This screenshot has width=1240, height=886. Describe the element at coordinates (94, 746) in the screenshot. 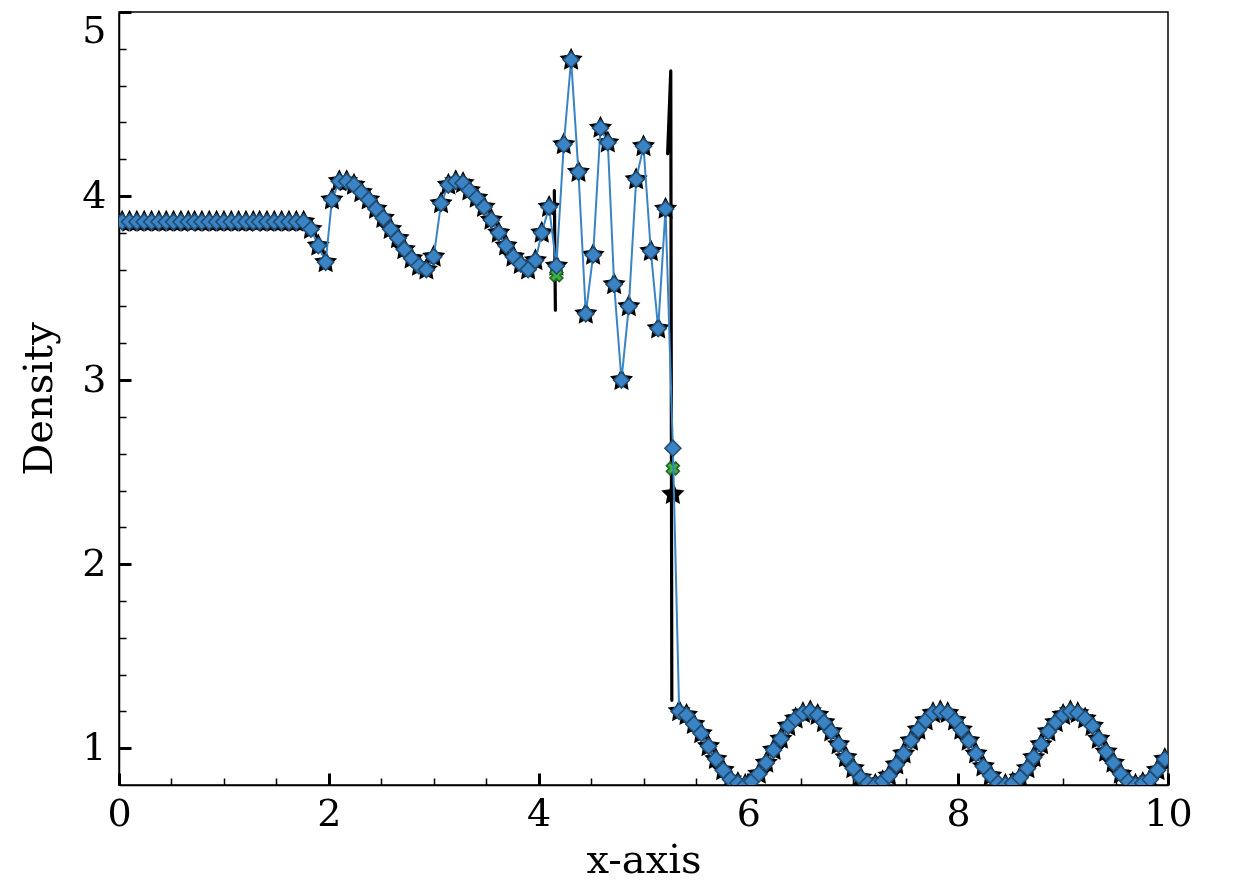

I see `y-tick-label: 1` at that location.